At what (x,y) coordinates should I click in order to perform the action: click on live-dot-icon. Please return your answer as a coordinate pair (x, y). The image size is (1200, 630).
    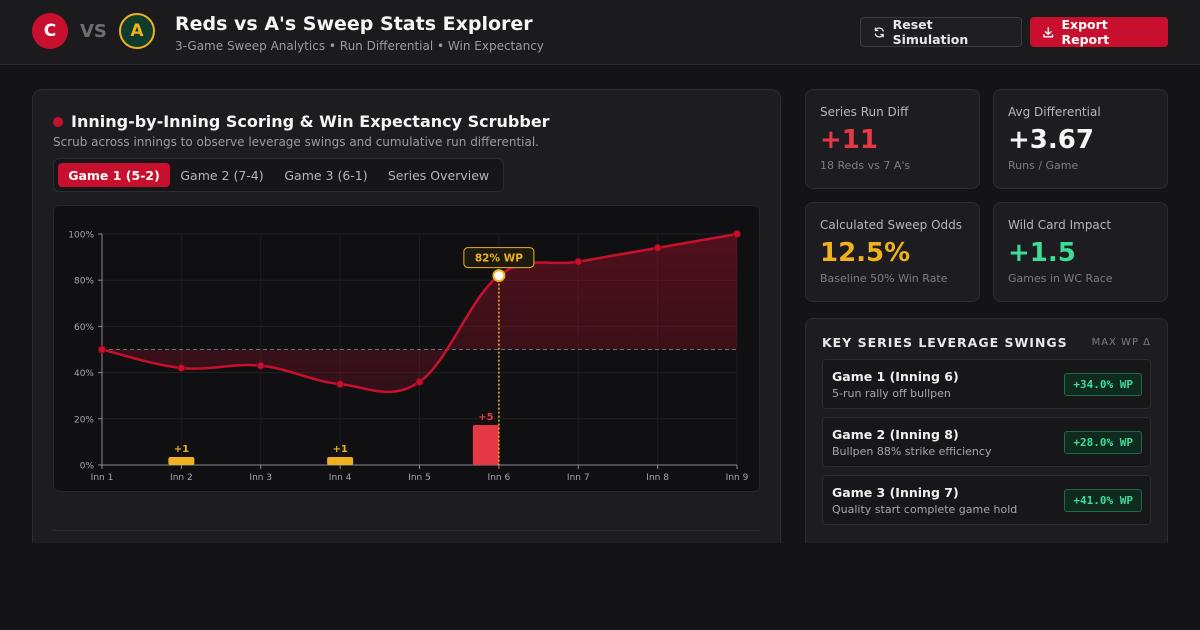
    Looking at the image, I should click on (58, 121).